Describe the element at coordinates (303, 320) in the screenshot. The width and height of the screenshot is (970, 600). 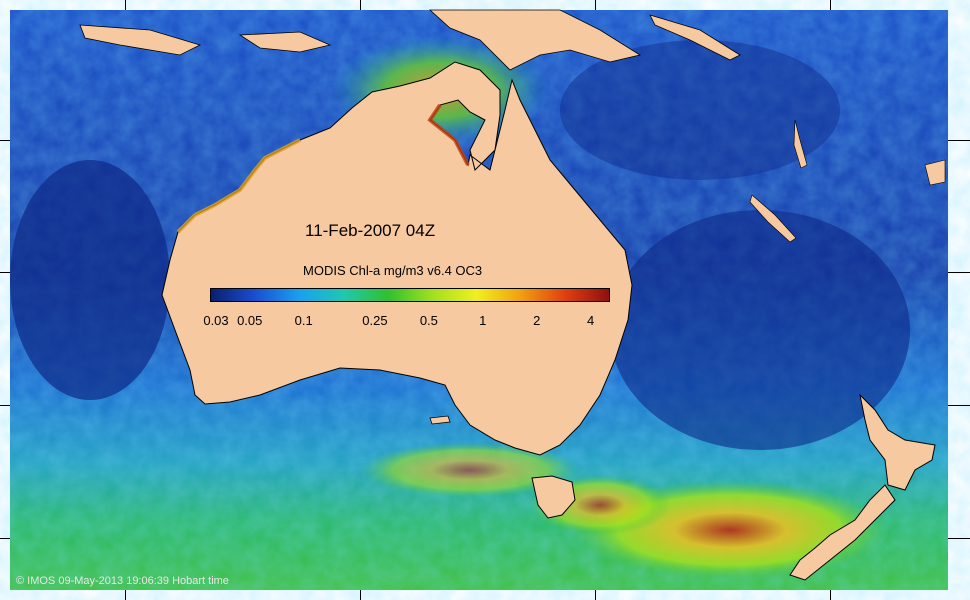
I see `legend-tick-label: 0.1` at that location.